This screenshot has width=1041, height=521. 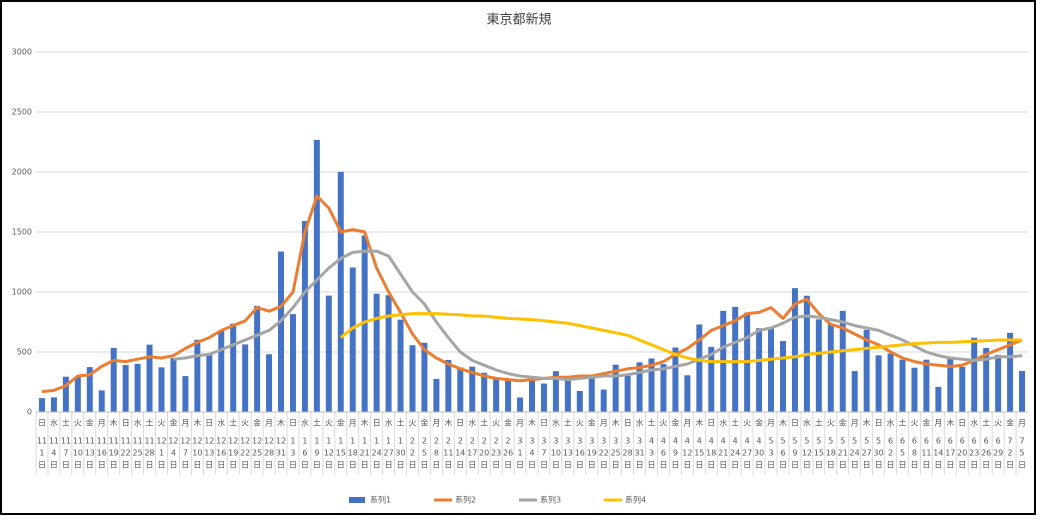 What do you see at coordinates (699, 423) in the screenshot?
I see `x-tick-weekday: 木` at bounding box center [699, 423].